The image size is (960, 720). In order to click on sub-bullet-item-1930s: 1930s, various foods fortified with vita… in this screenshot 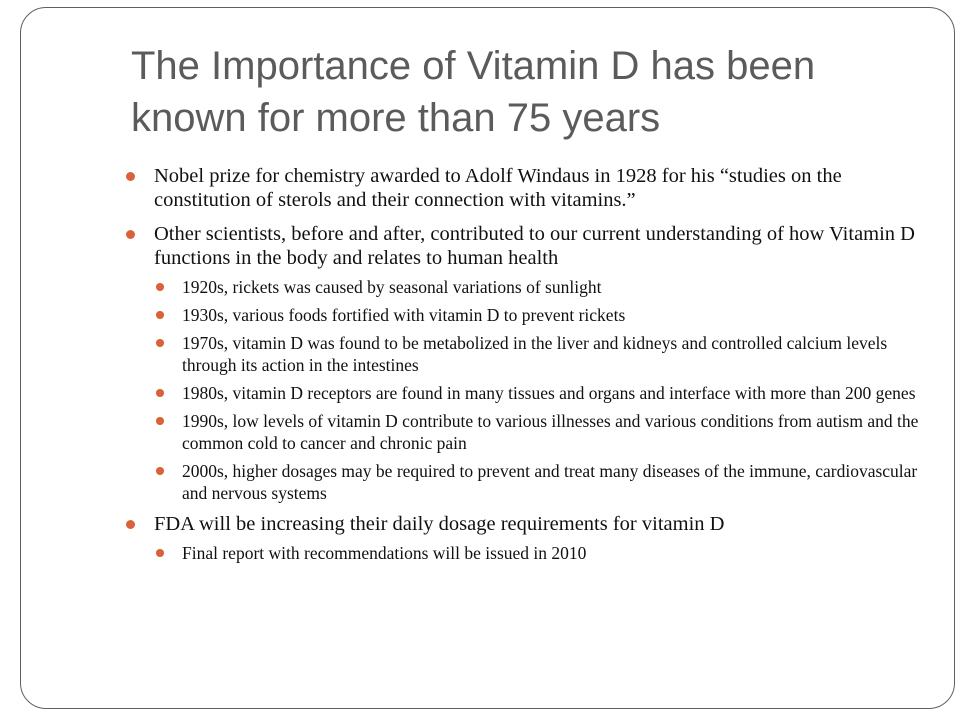, I will do `click(541, 315)`.